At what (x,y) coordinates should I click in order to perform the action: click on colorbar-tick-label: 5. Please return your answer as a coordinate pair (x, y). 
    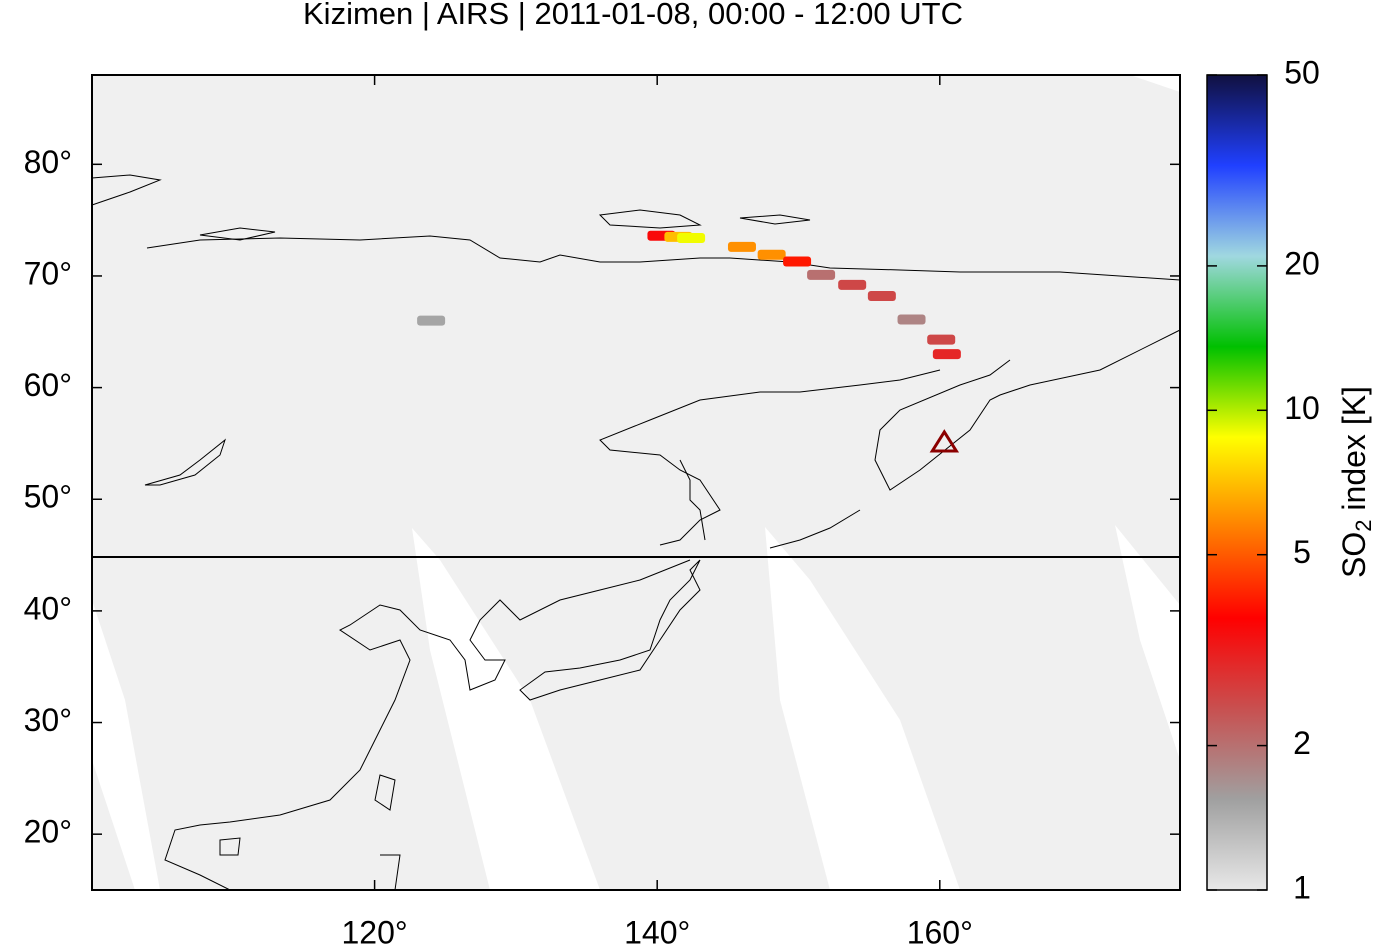
    Looking at the image, I should click on (1302, 552).